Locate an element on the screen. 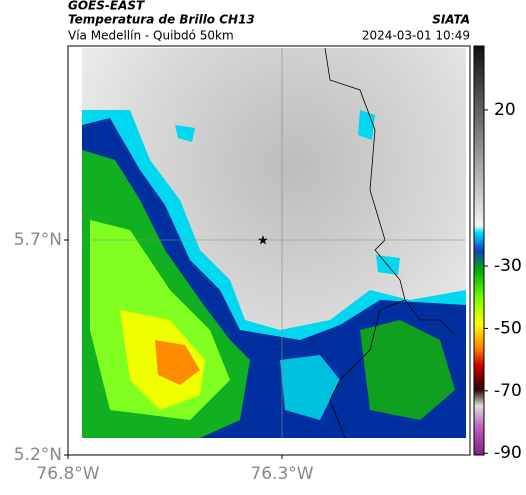  colorbar-label: -70 is located at coordinates (508, 391).